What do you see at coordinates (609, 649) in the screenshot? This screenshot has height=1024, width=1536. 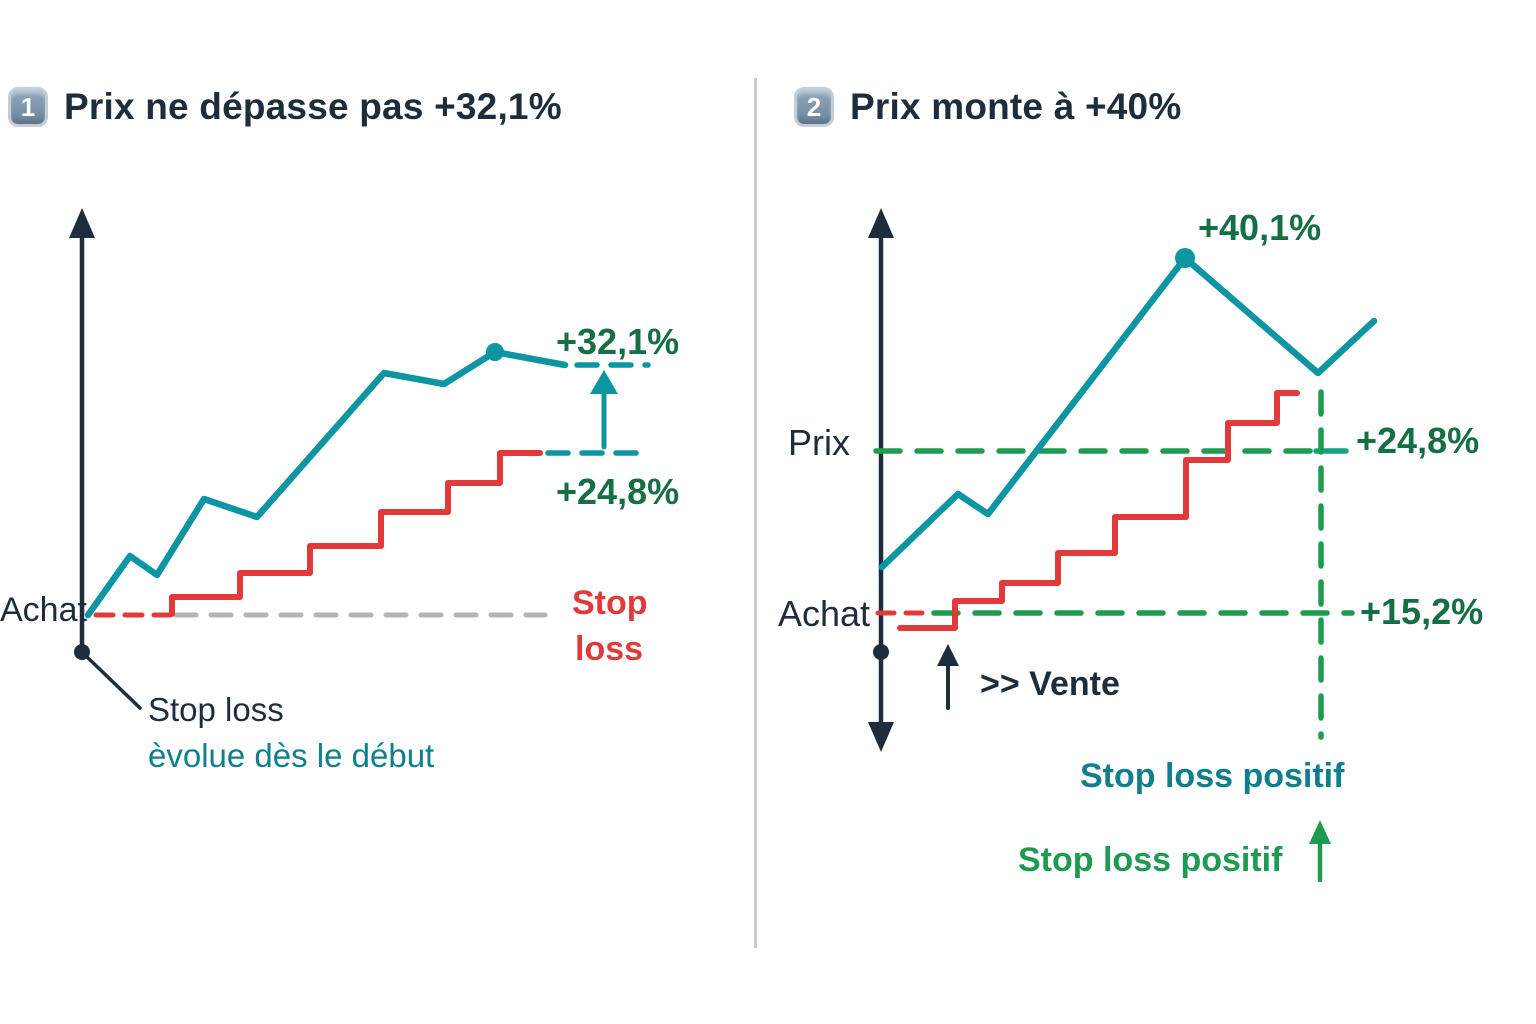 I see `label-loss: loss` at bounding box center [609, 649].